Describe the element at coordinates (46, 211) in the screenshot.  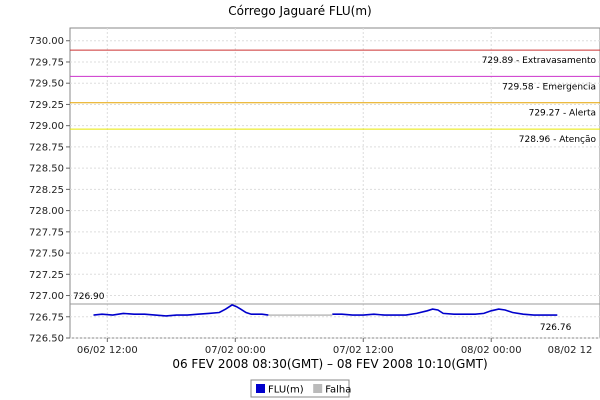
I see `y-tick-label: 728.00` at that location.